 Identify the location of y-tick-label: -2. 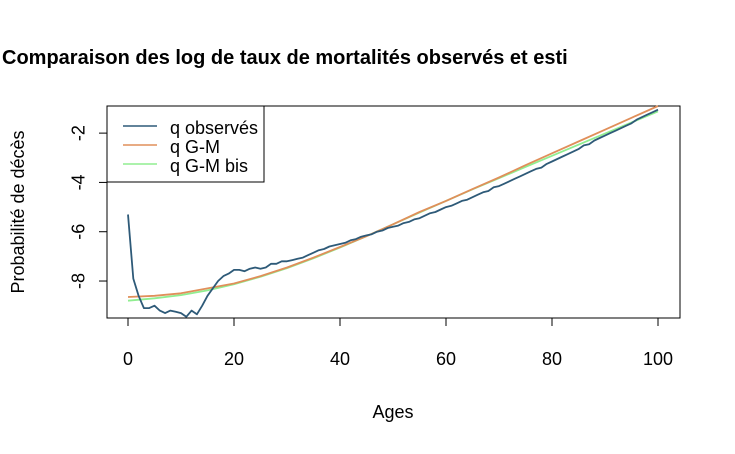
(78, 133).